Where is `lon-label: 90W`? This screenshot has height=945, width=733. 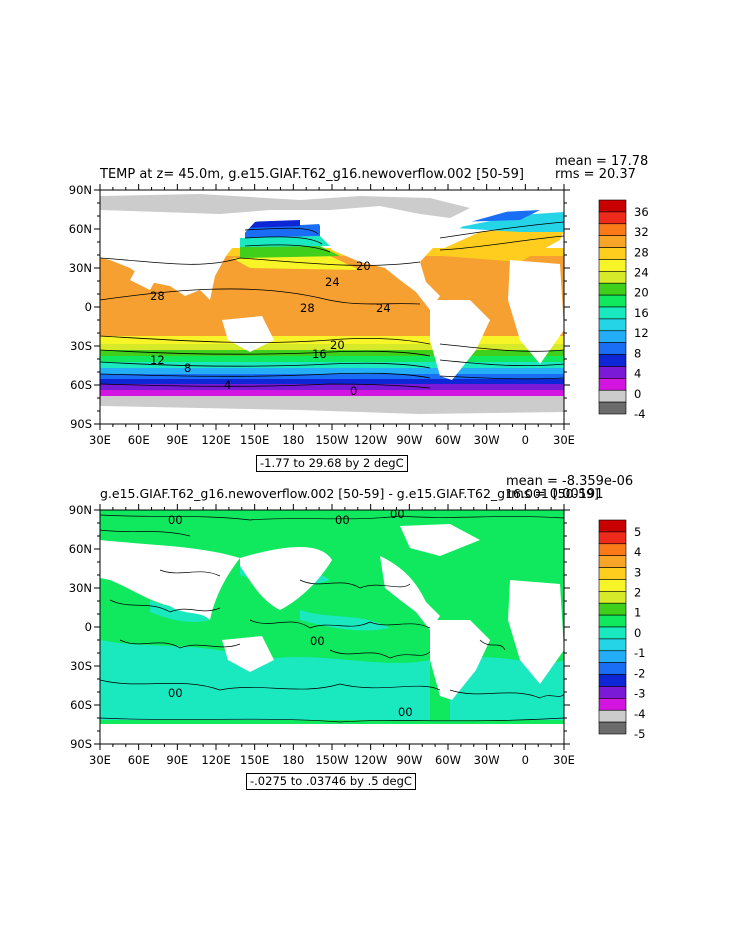
lon-label: 90W is located at coordinates (409, 440).